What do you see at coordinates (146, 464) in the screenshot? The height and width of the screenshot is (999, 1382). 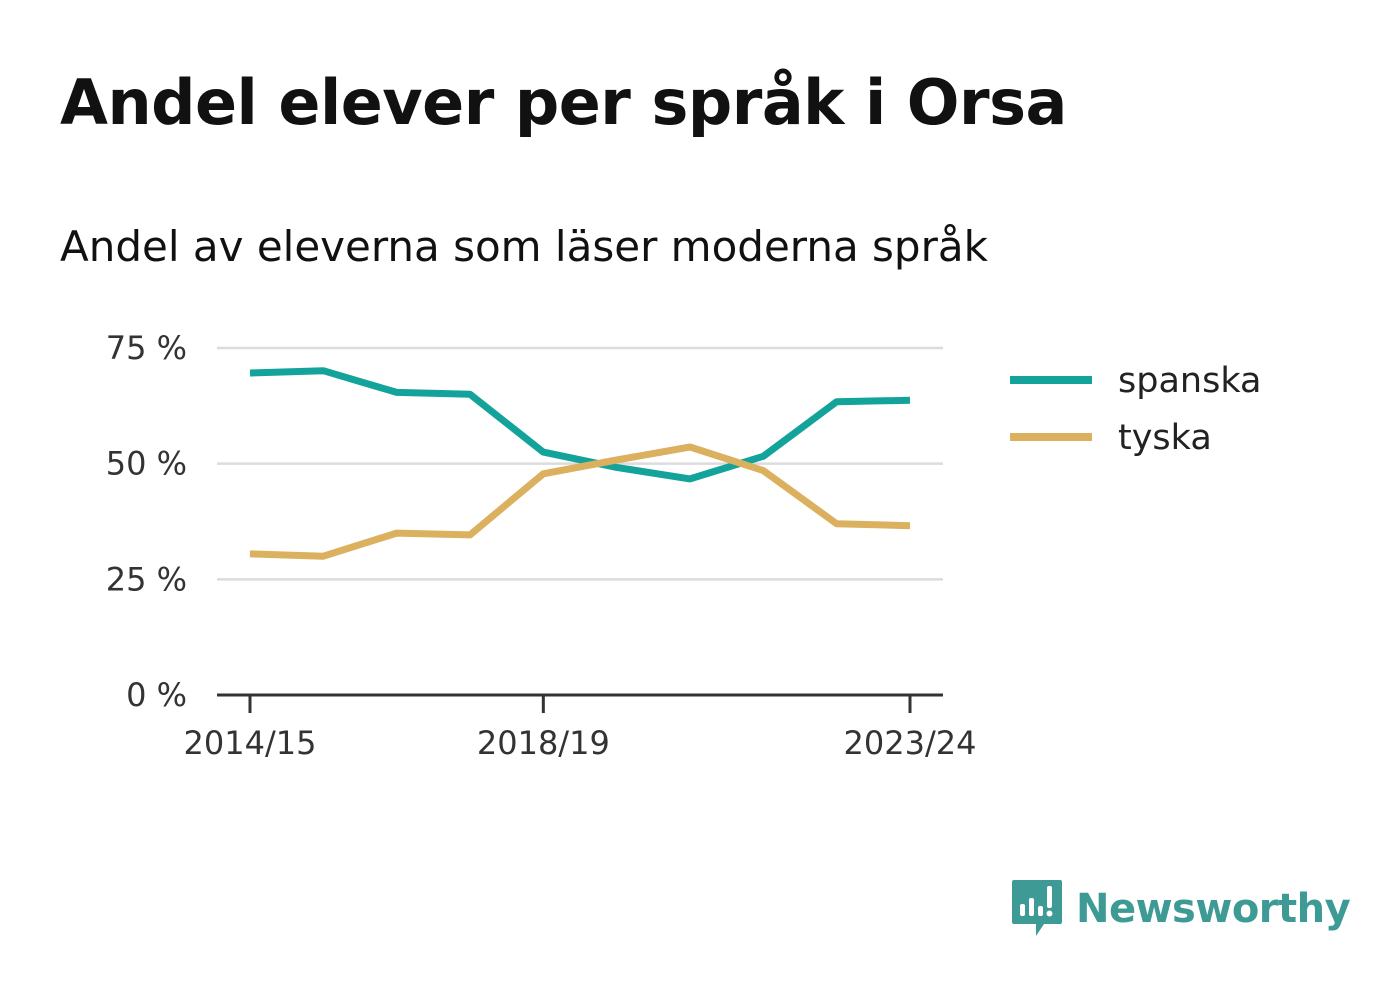 I see `y-tick-label: 50 %` at bounding box center [146, 464].